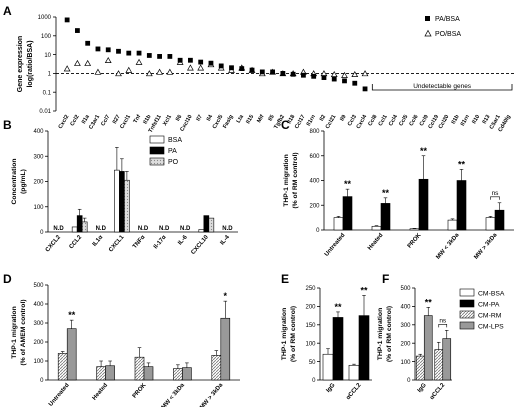  What do you see at coordinates (331, 122) in the screenshot?
I see `gene-label: Ccl21` at bounding box center [331, 122].